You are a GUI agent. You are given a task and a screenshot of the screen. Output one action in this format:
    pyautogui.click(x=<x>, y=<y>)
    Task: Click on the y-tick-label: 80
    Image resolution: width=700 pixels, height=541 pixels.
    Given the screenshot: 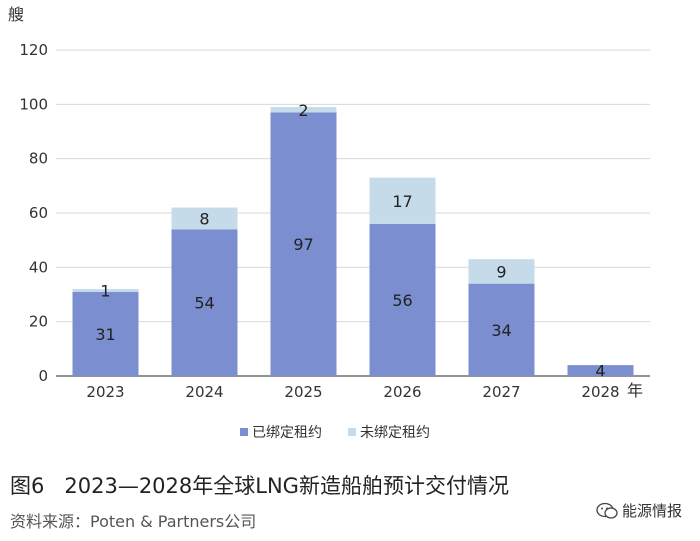 What is the action you would take?
    pyautogui.click(x=38, y=159)
    